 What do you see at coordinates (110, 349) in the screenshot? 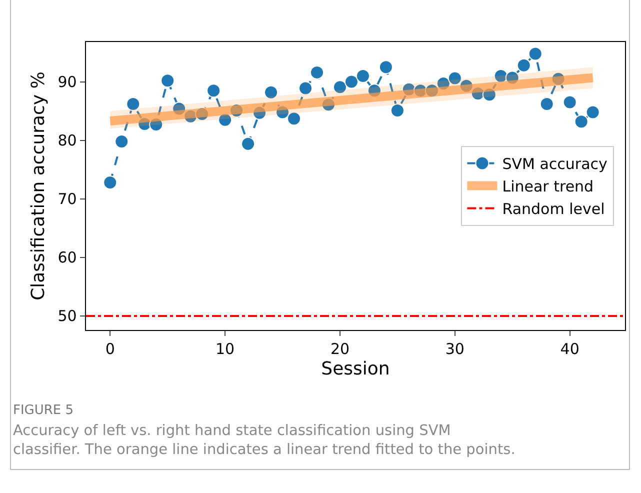
I see `x-tick-label: 0` at bounding box center [110, 349].